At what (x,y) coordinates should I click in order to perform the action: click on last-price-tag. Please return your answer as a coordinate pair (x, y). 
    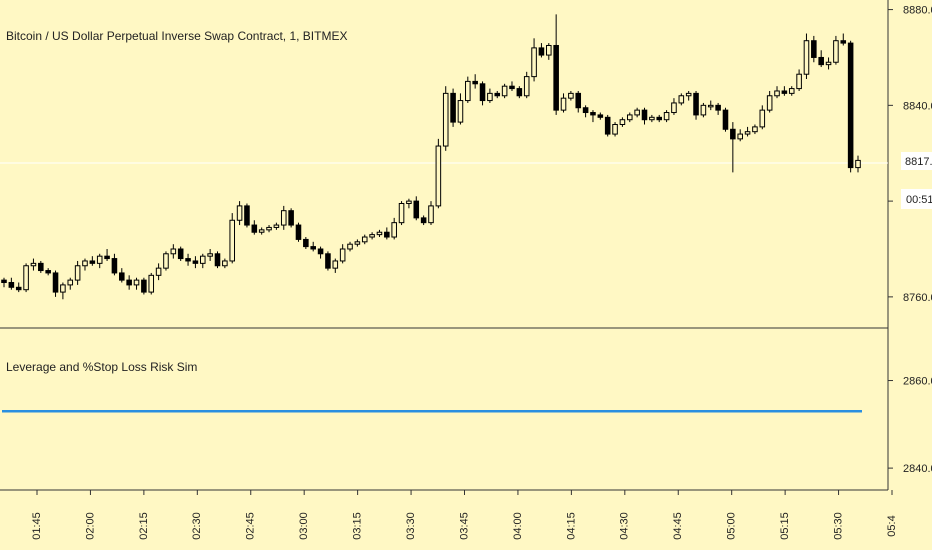
    Looking at the image, I should click on (916, 161).